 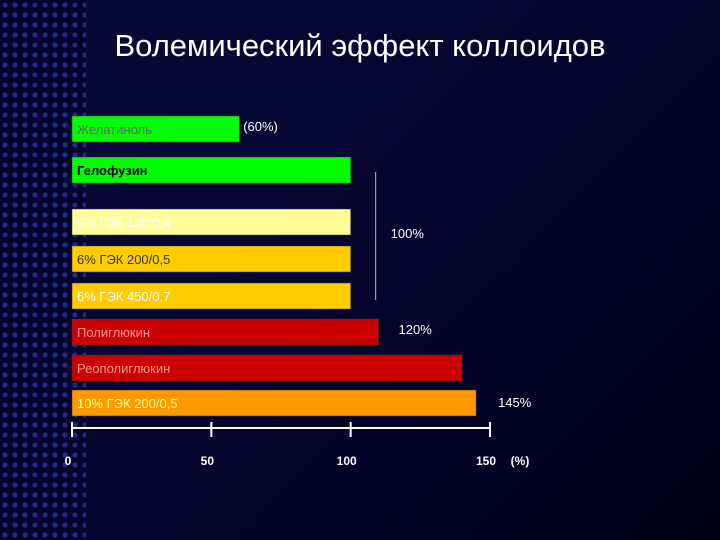 I want to click on bar-label-3: 6% ГЭК 200/0,5, so click(x=123, y=259).